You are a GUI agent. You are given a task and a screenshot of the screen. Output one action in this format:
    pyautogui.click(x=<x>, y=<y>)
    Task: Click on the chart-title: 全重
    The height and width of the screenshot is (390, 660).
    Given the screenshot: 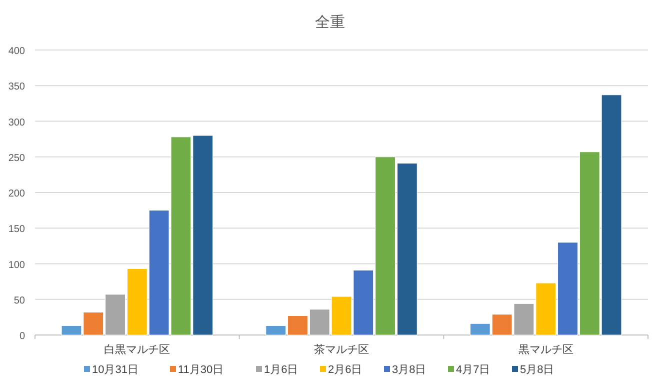 What is the action you would take?
    pyautogui.click(x=330, y=22)
    